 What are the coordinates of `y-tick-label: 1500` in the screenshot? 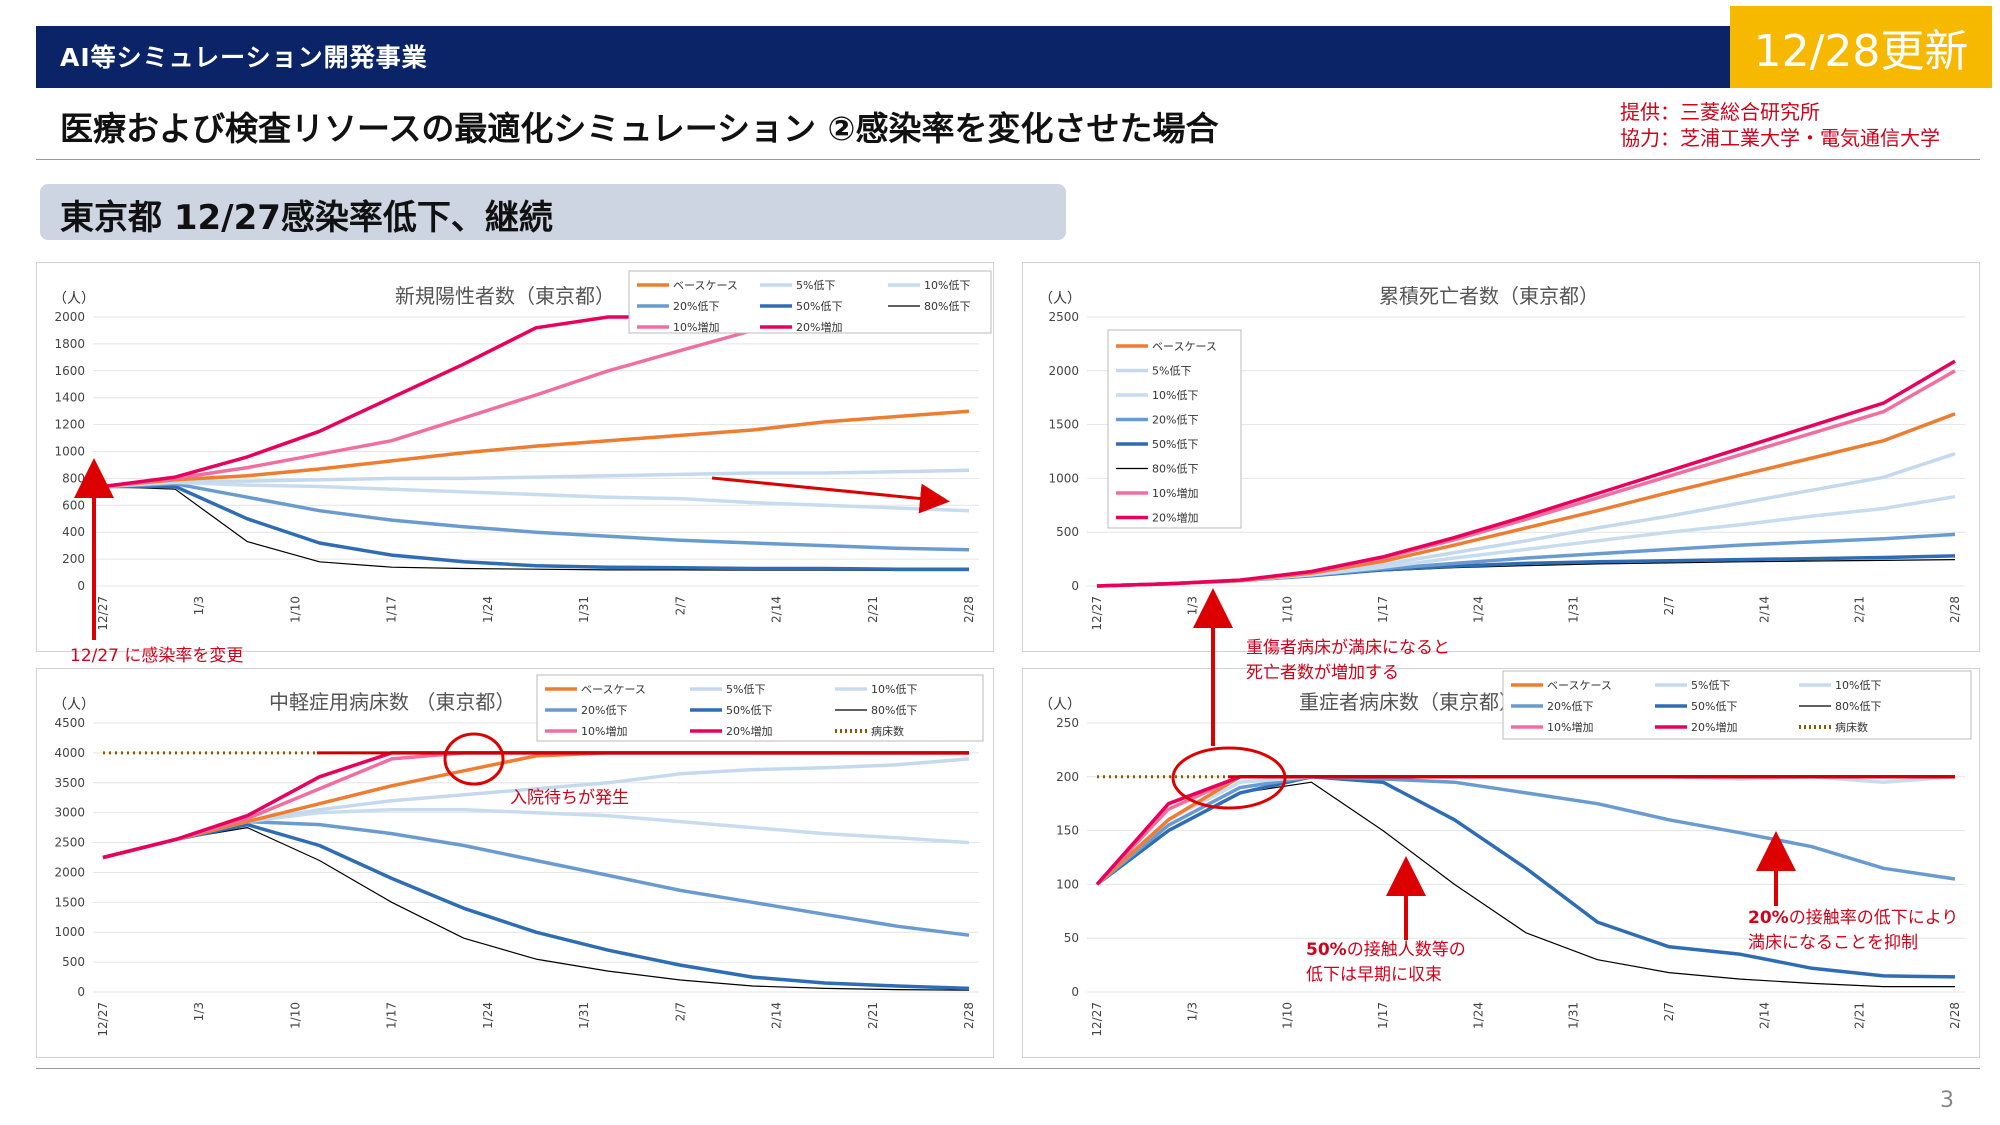 It's located at (1063, 425).